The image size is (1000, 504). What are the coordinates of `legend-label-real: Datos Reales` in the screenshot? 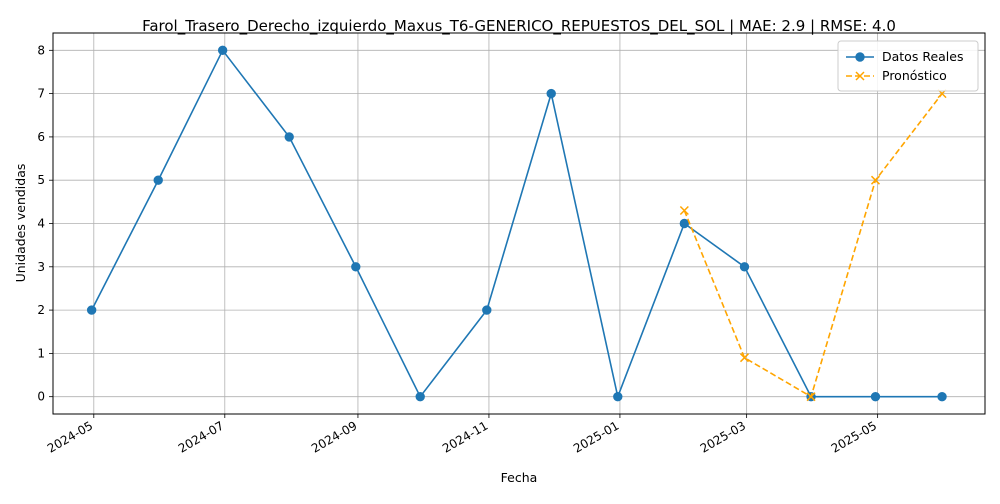 It's located at (922, 56).